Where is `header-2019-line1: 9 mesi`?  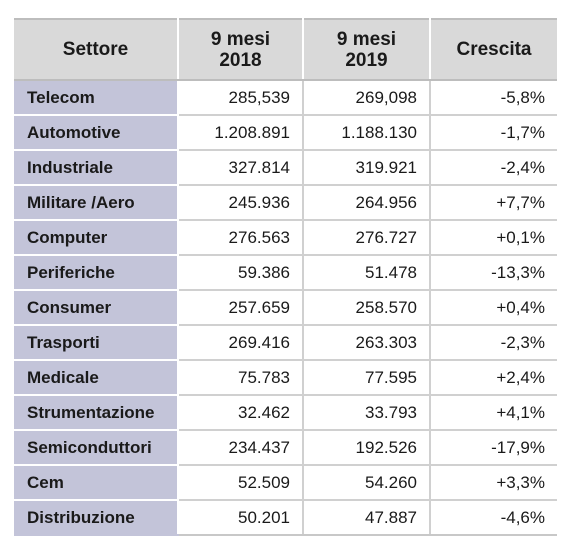
header-2019-line1: 9 mesi is located at coordinates (366, 39).